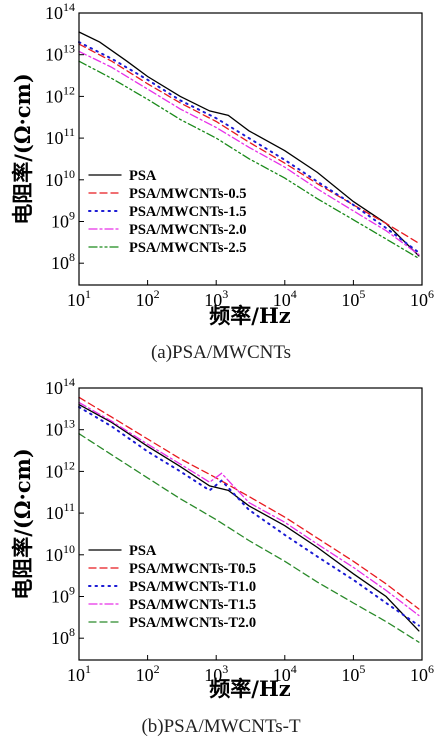  What do you see at coordinates (221, 726) in the screenshot?
I see `panel-caption: (b)PSA/MWCNTs-T` at bounding box center [221, 726].